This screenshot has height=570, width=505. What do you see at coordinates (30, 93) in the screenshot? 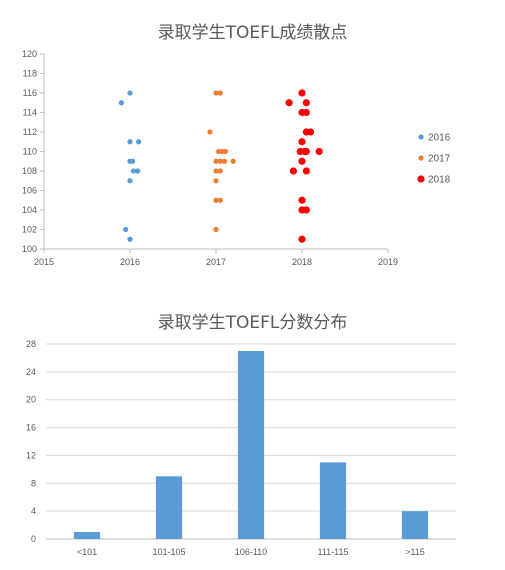
I see `y-tick-label: 116` at bounding box center [30, 93].